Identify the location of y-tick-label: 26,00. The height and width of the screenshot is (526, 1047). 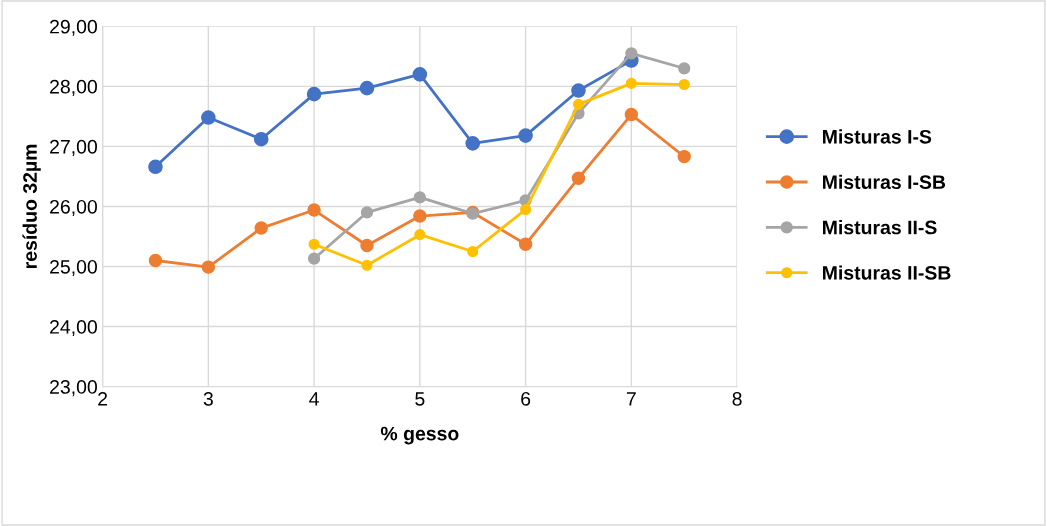
(73, 207).